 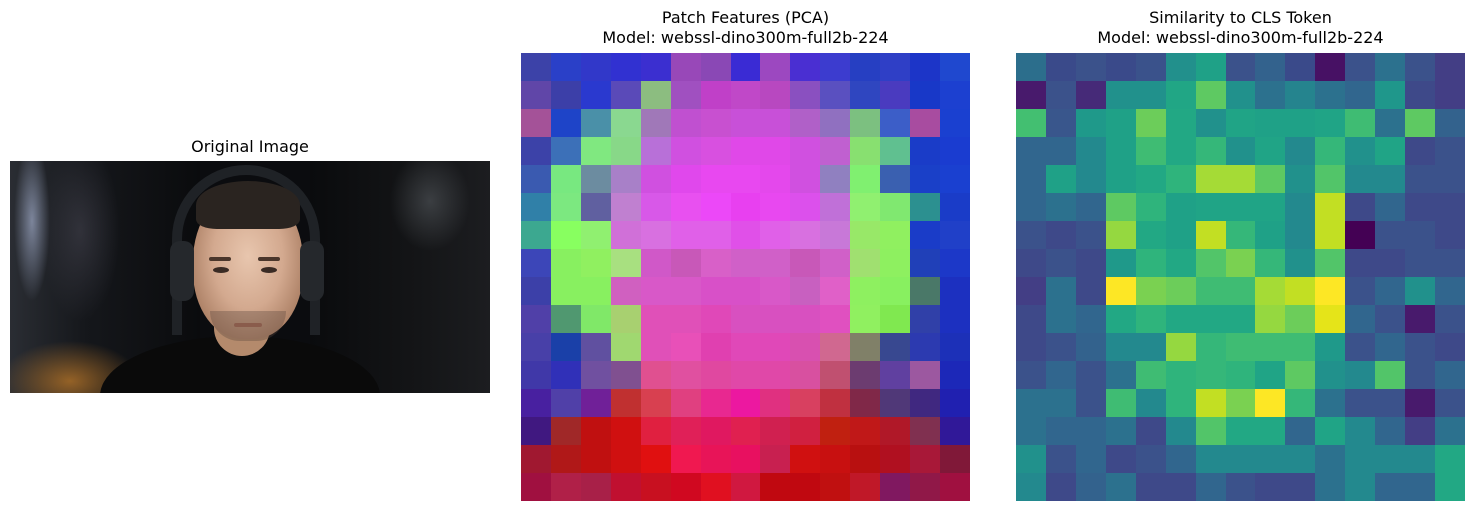 What do you see at coordinates (745, 17) in the screenshot?
I see `pca-title-line1: Patch Features (PCA)` at bounding box center [745, 17].